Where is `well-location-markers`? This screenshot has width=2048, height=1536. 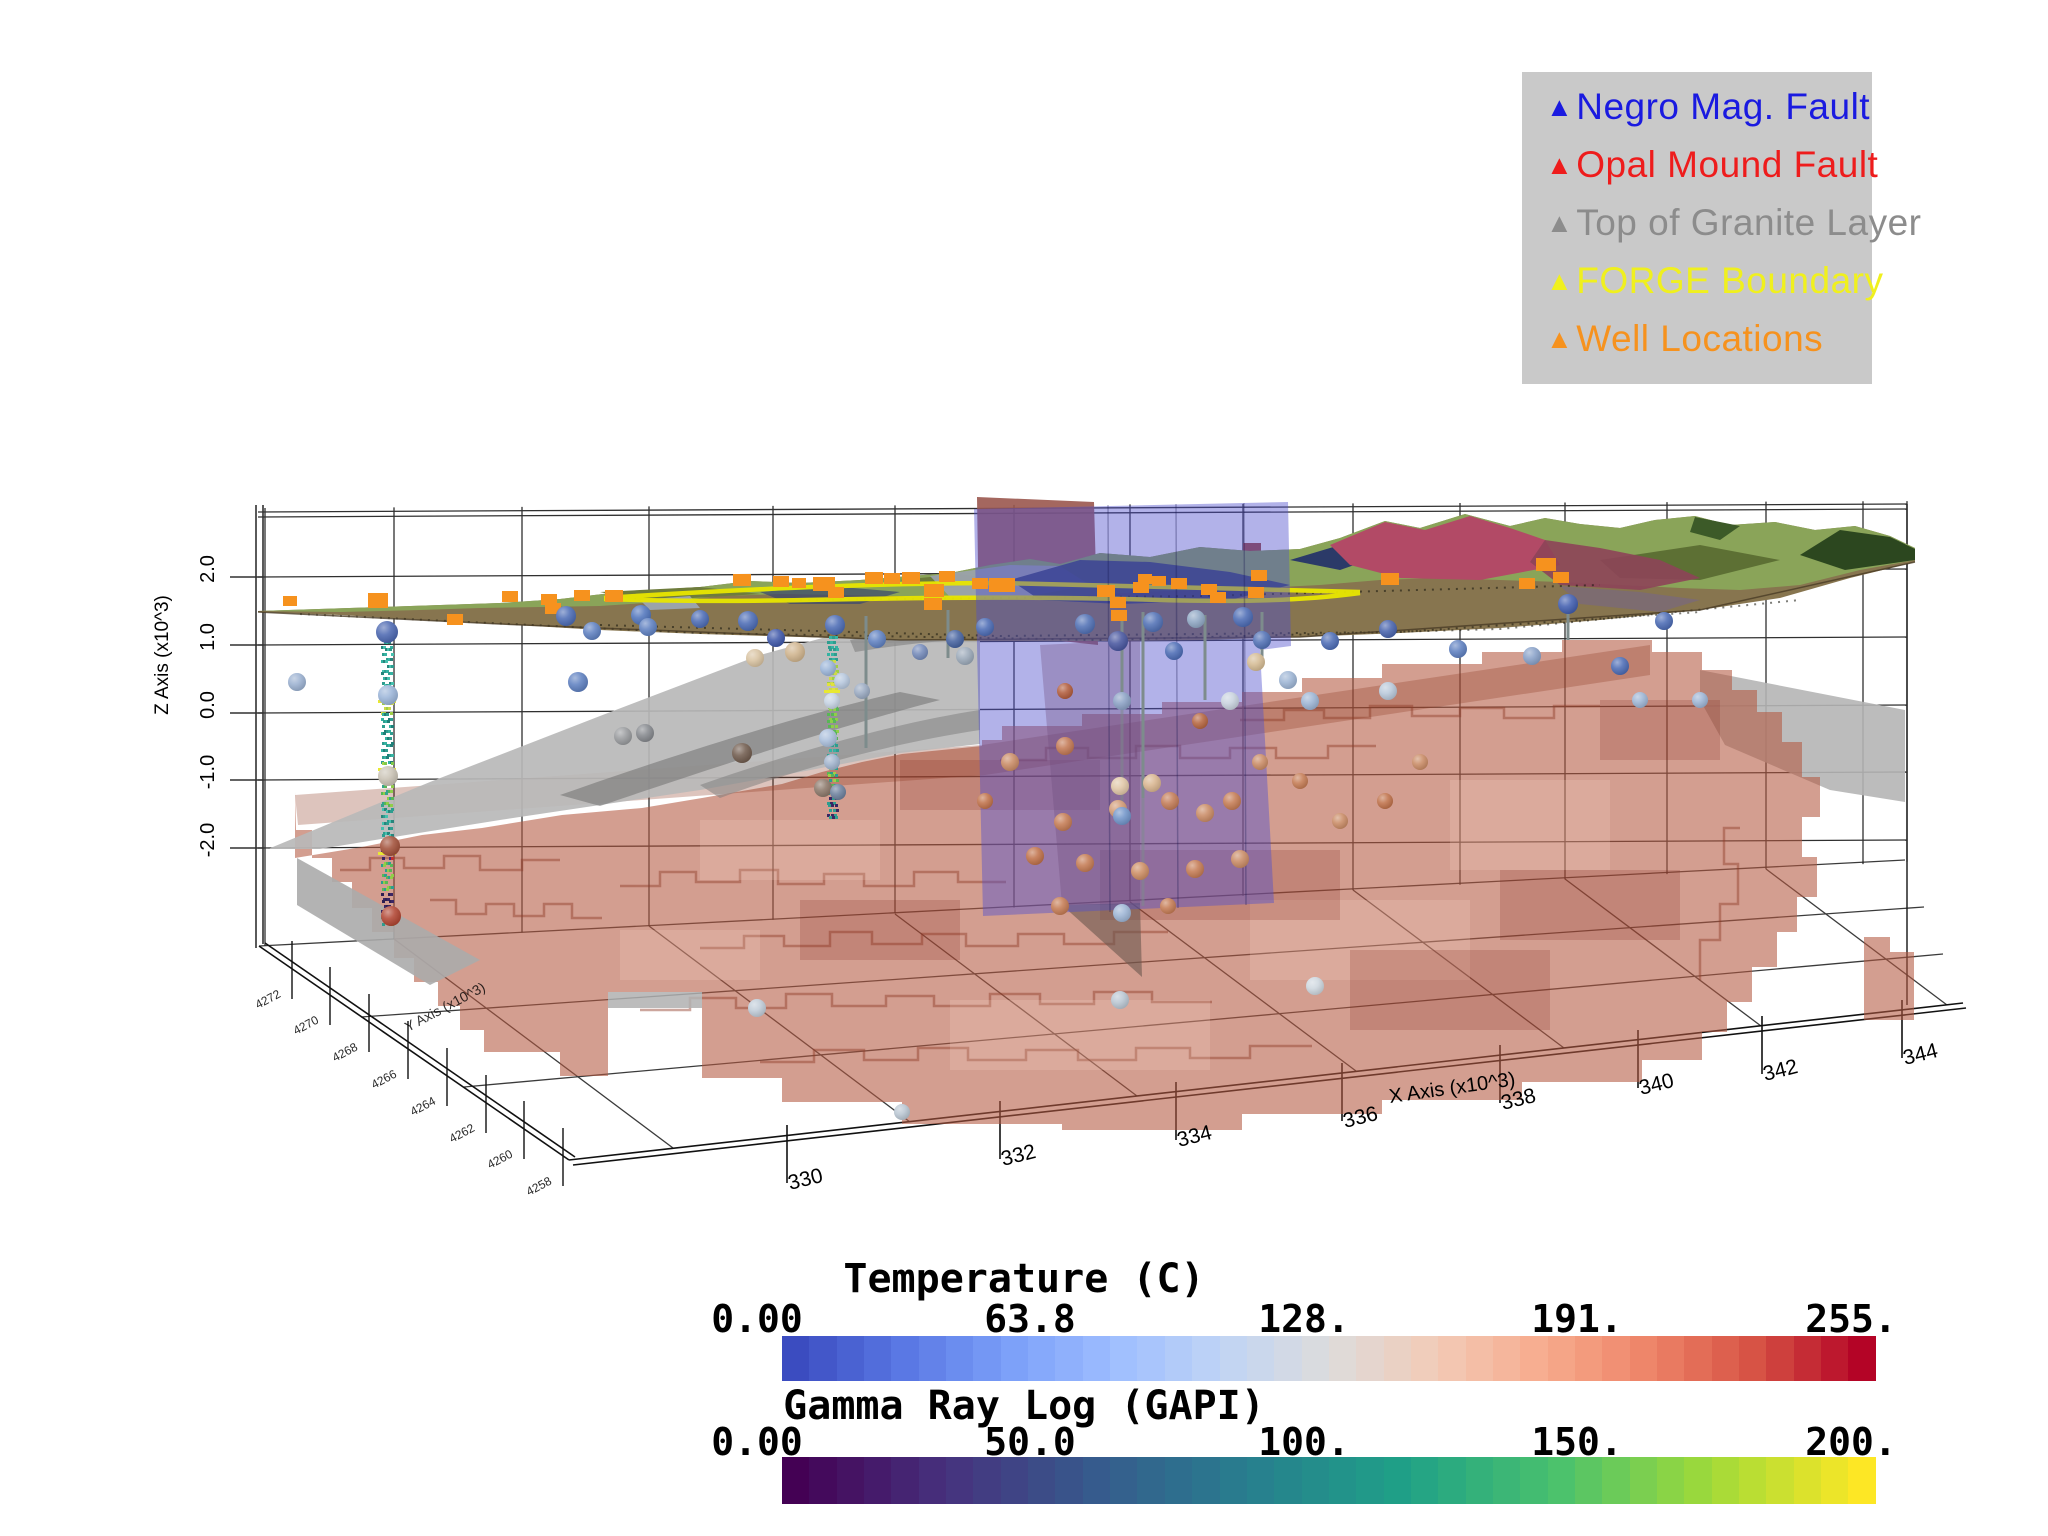 well-location-markers is located at coordinates (926, 591).